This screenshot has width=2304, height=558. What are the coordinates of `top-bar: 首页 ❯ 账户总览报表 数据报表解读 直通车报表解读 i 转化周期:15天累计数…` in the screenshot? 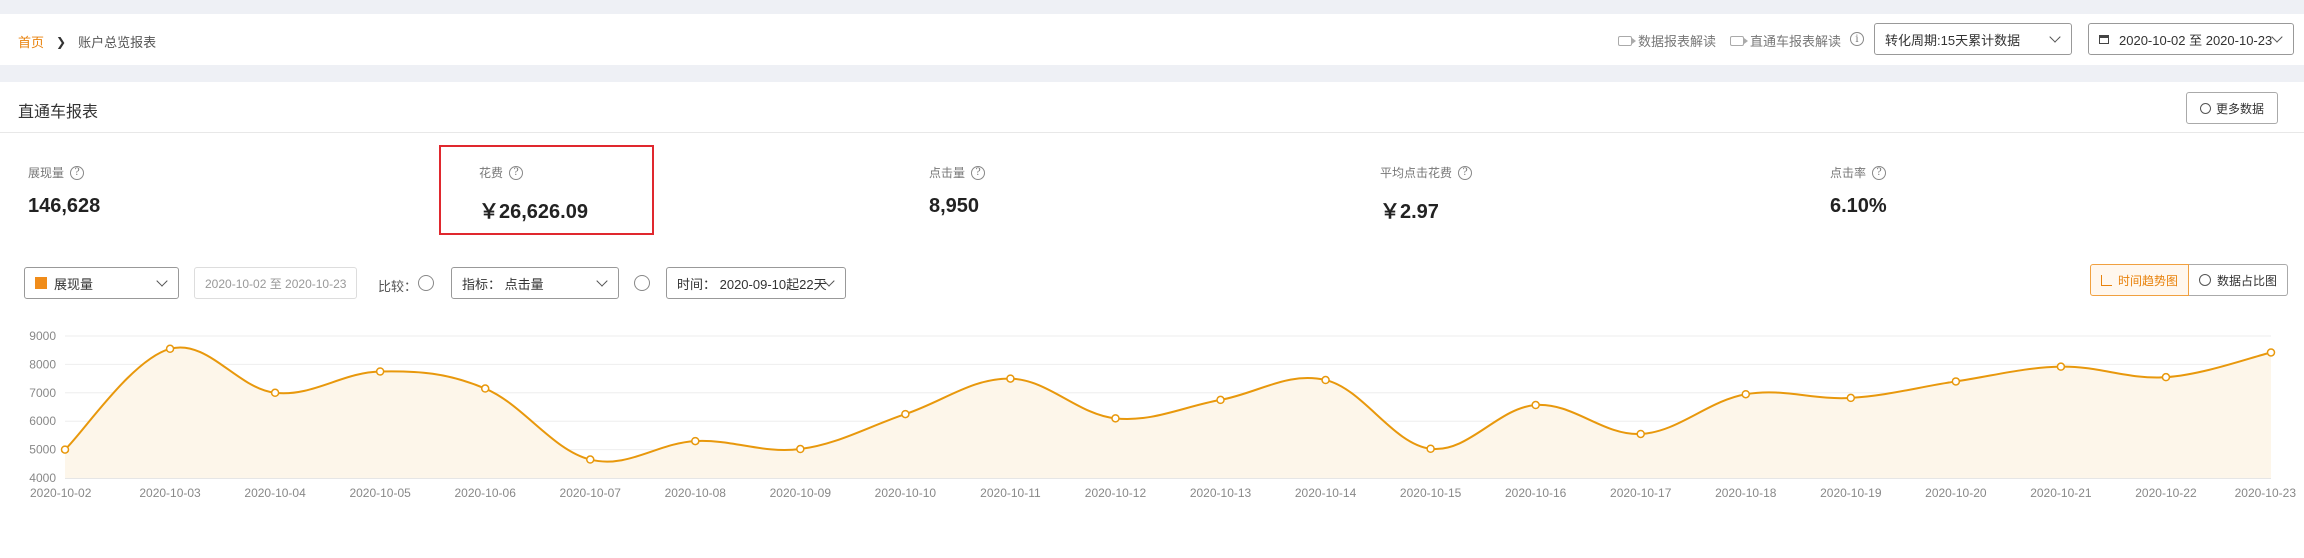 It's located at (1152, 39).